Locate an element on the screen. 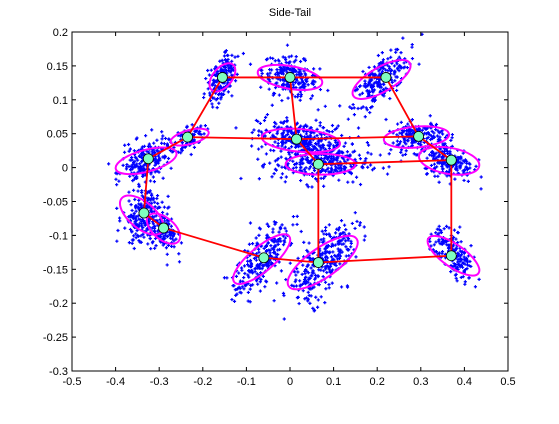 Image resolution: width=559 pixels, height=424 pixels. y-tick-label: -0.1 is located at coordinates (58, 236).